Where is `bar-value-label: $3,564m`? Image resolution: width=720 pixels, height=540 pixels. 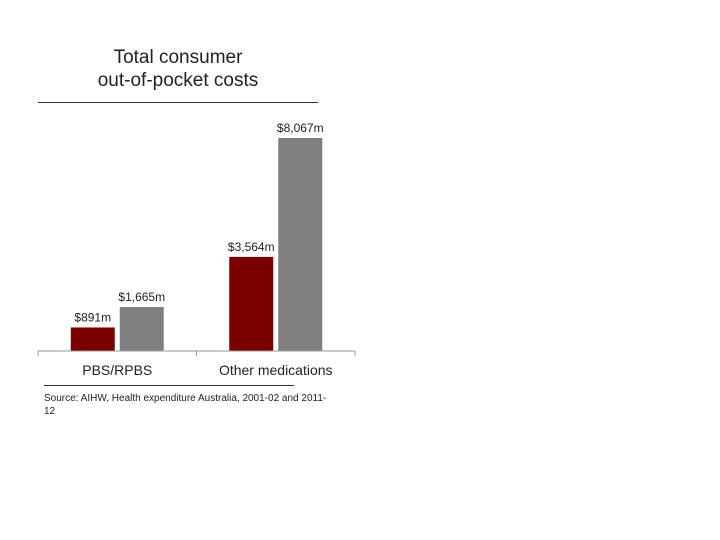 bar-value-label: $3,564m is located at coordinates (251, 247).